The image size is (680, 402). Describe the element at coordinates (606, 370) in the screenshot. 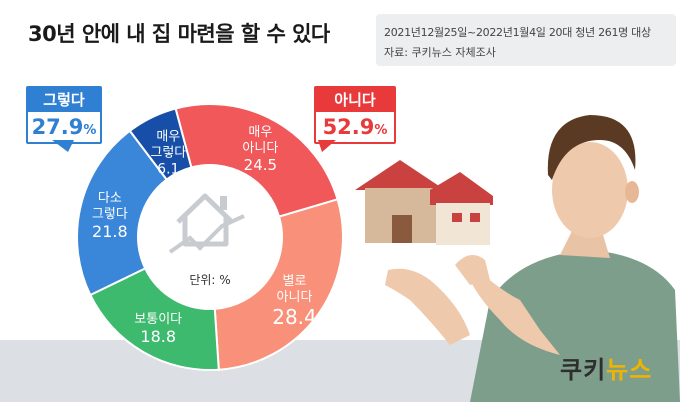

I see `logo: 쿠키뉴스` at that location.